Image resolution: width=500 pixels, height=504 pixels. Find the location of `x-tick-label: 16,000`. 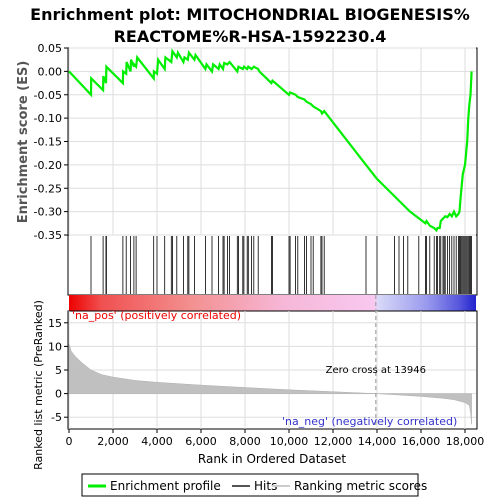

x-tick-label: 16,000 is located at coordinates (421, 441).